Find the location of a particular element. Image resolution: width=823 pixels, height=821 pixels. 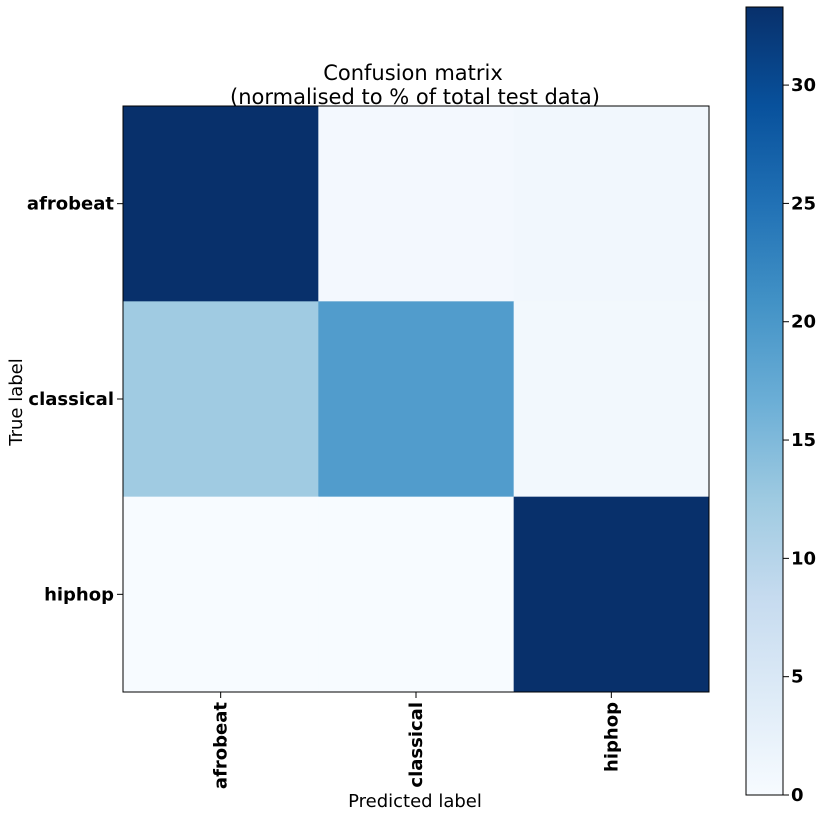

heatmap-cell-hiphop-afrobeat is located at coordinates (221, 594).